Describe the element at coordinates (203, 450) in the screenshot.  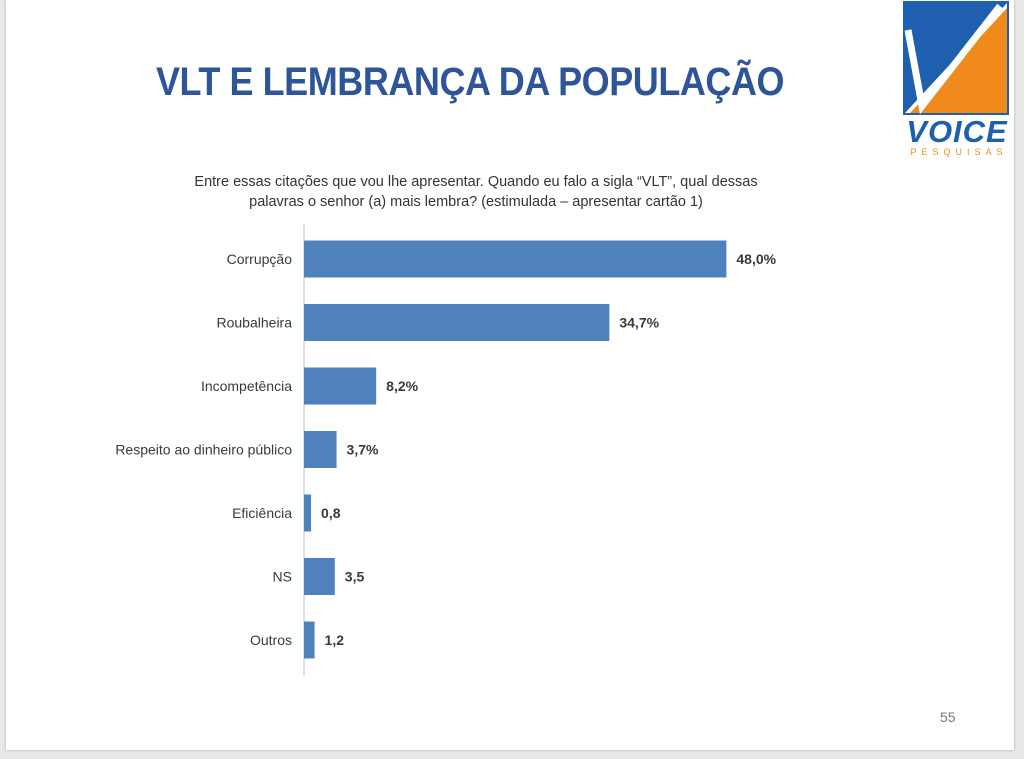
I see `category-label: Respeito ao dinheiro público` at that location.